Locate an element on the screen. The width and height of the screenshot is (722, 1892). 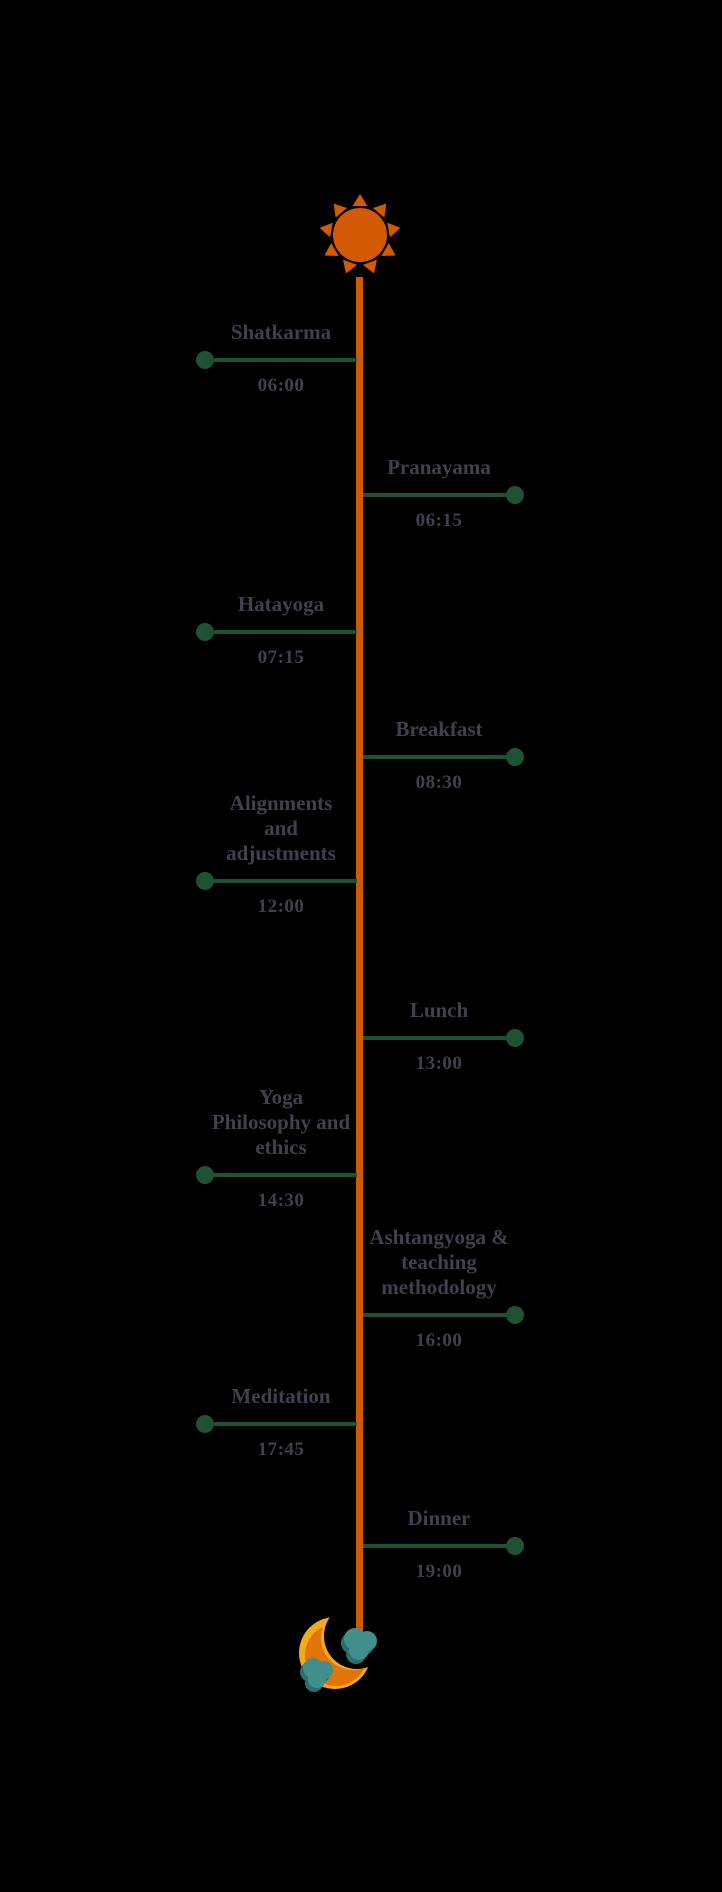
timeline-axis is located at coordinates (359, 957).